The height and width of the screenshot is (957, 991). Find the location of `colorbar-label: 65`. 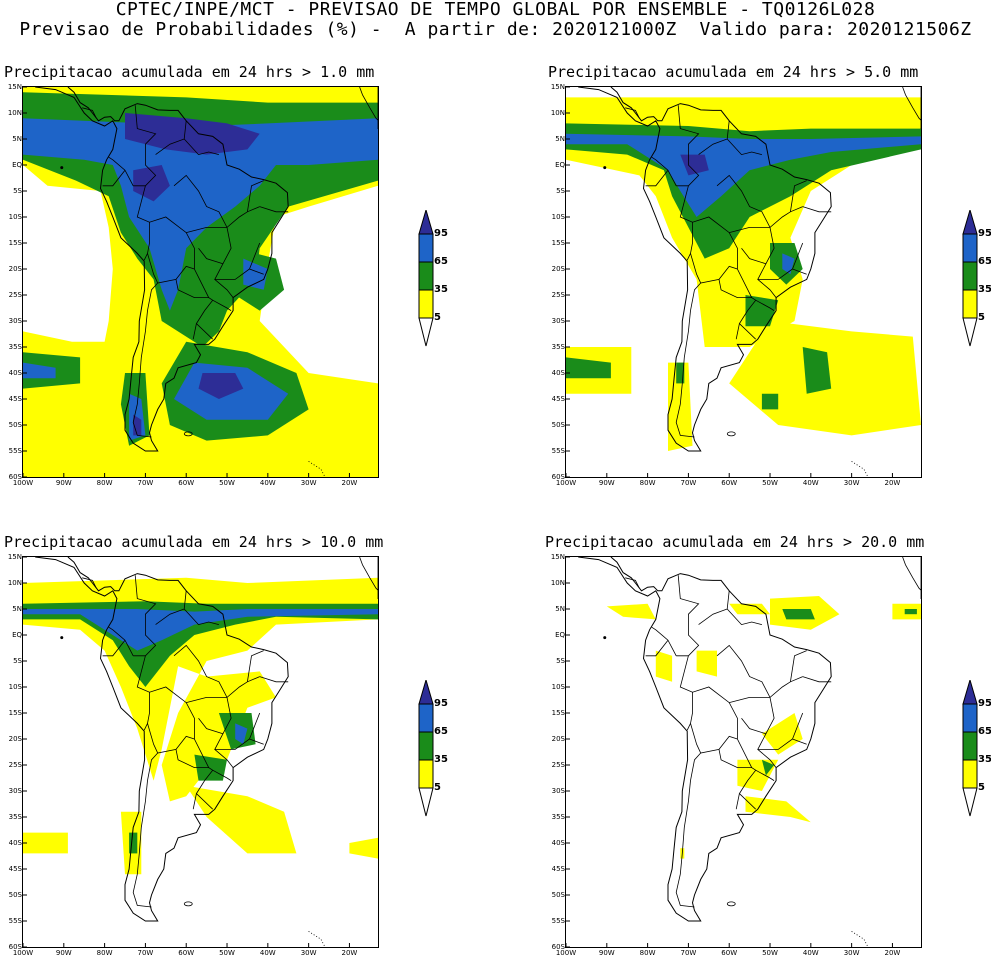

colorbar-label: 65 is located at coordinates (441, 261).